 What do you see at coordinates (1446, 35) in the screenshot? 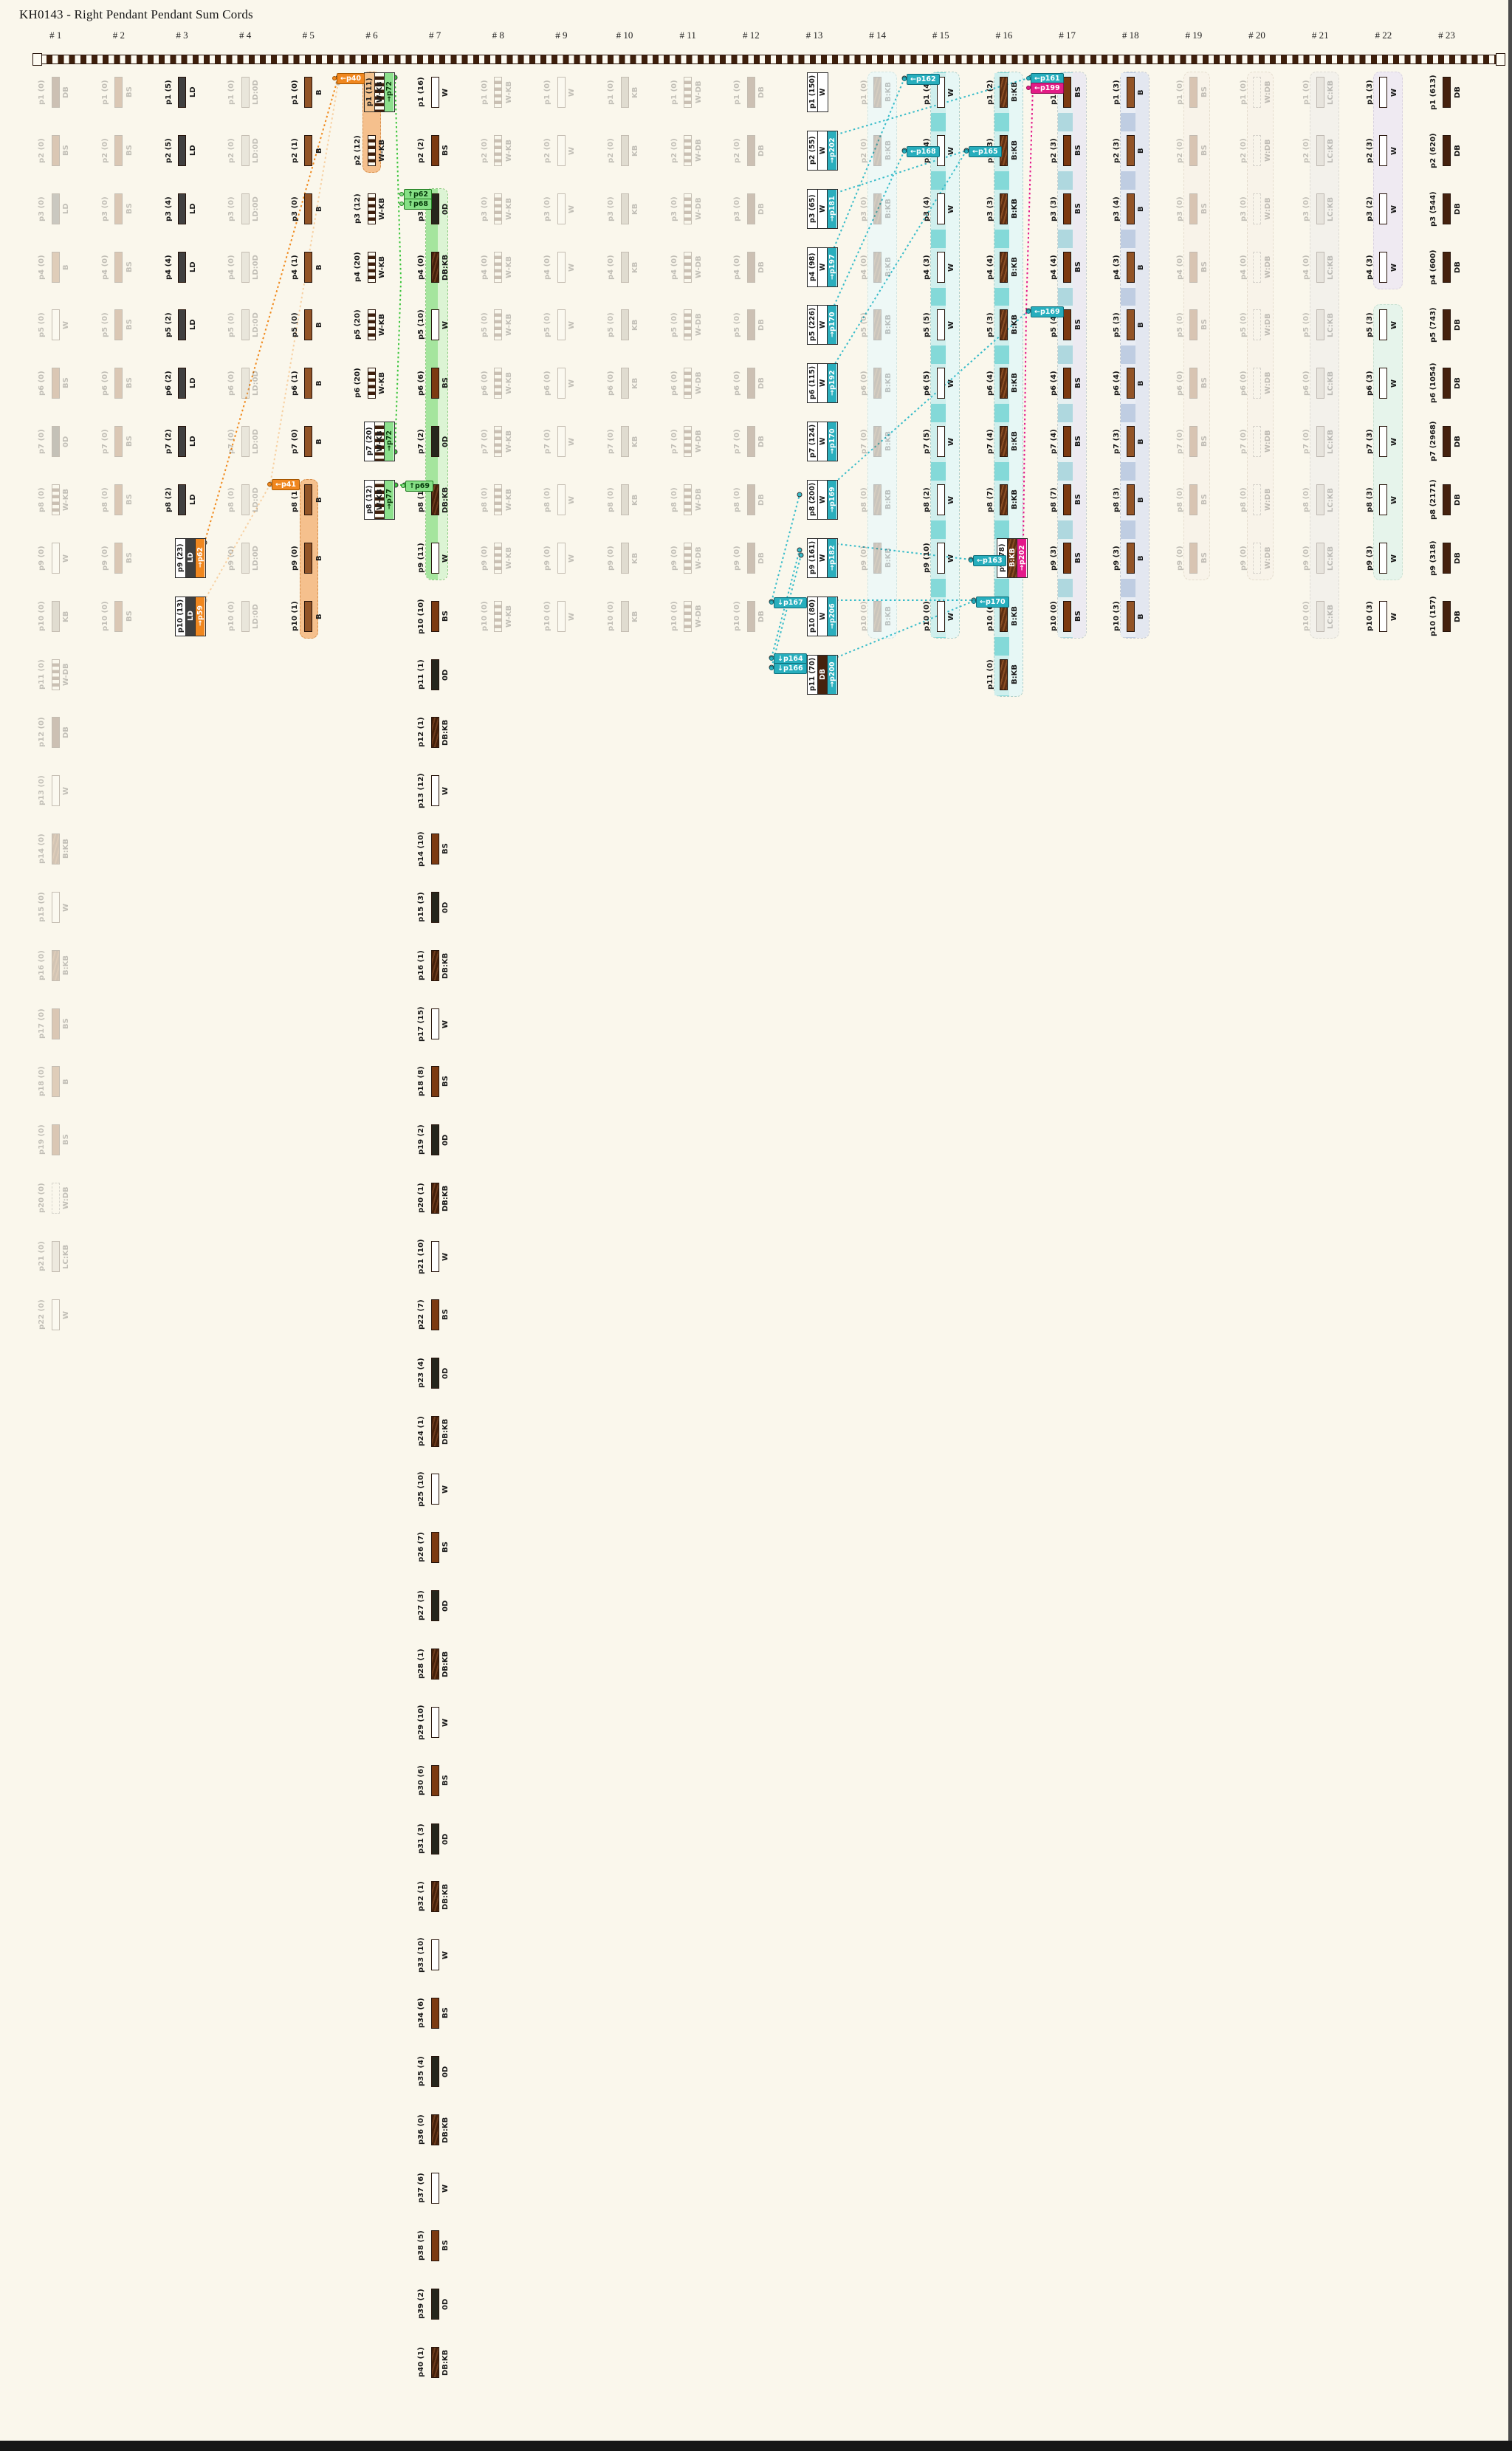
I see `column-header: # 23` at bounding box center [1446, 35].